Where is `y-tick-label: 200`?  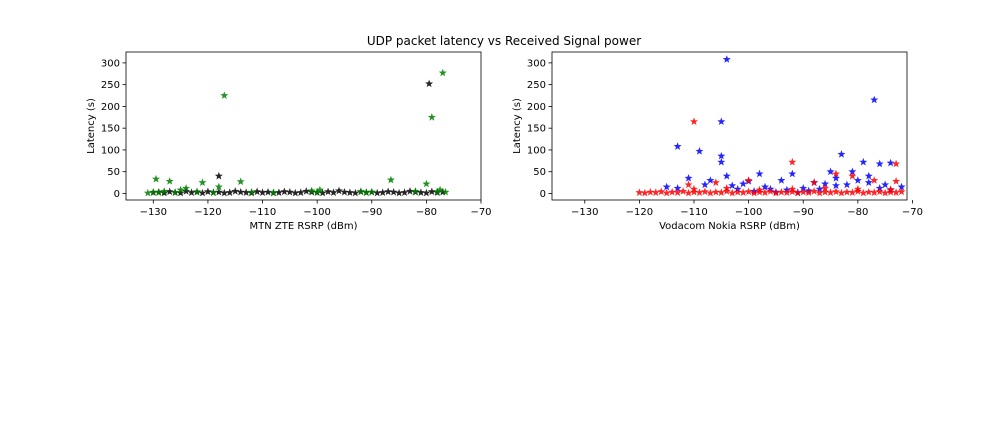 y-tick-label: 200 is located at coordinates (536, 107).